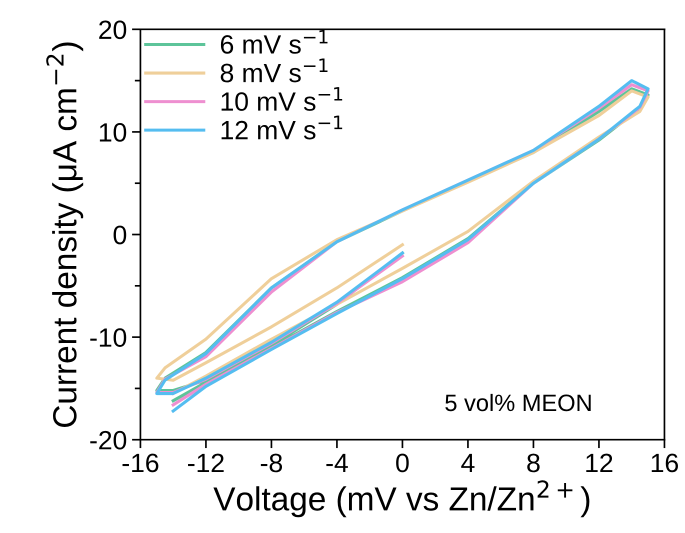 The image size is (685, 533). What do you see at coordinates (108, 337) in the screenshot?
I see `y-tick-label: -10` at bounding box center [108, 337].